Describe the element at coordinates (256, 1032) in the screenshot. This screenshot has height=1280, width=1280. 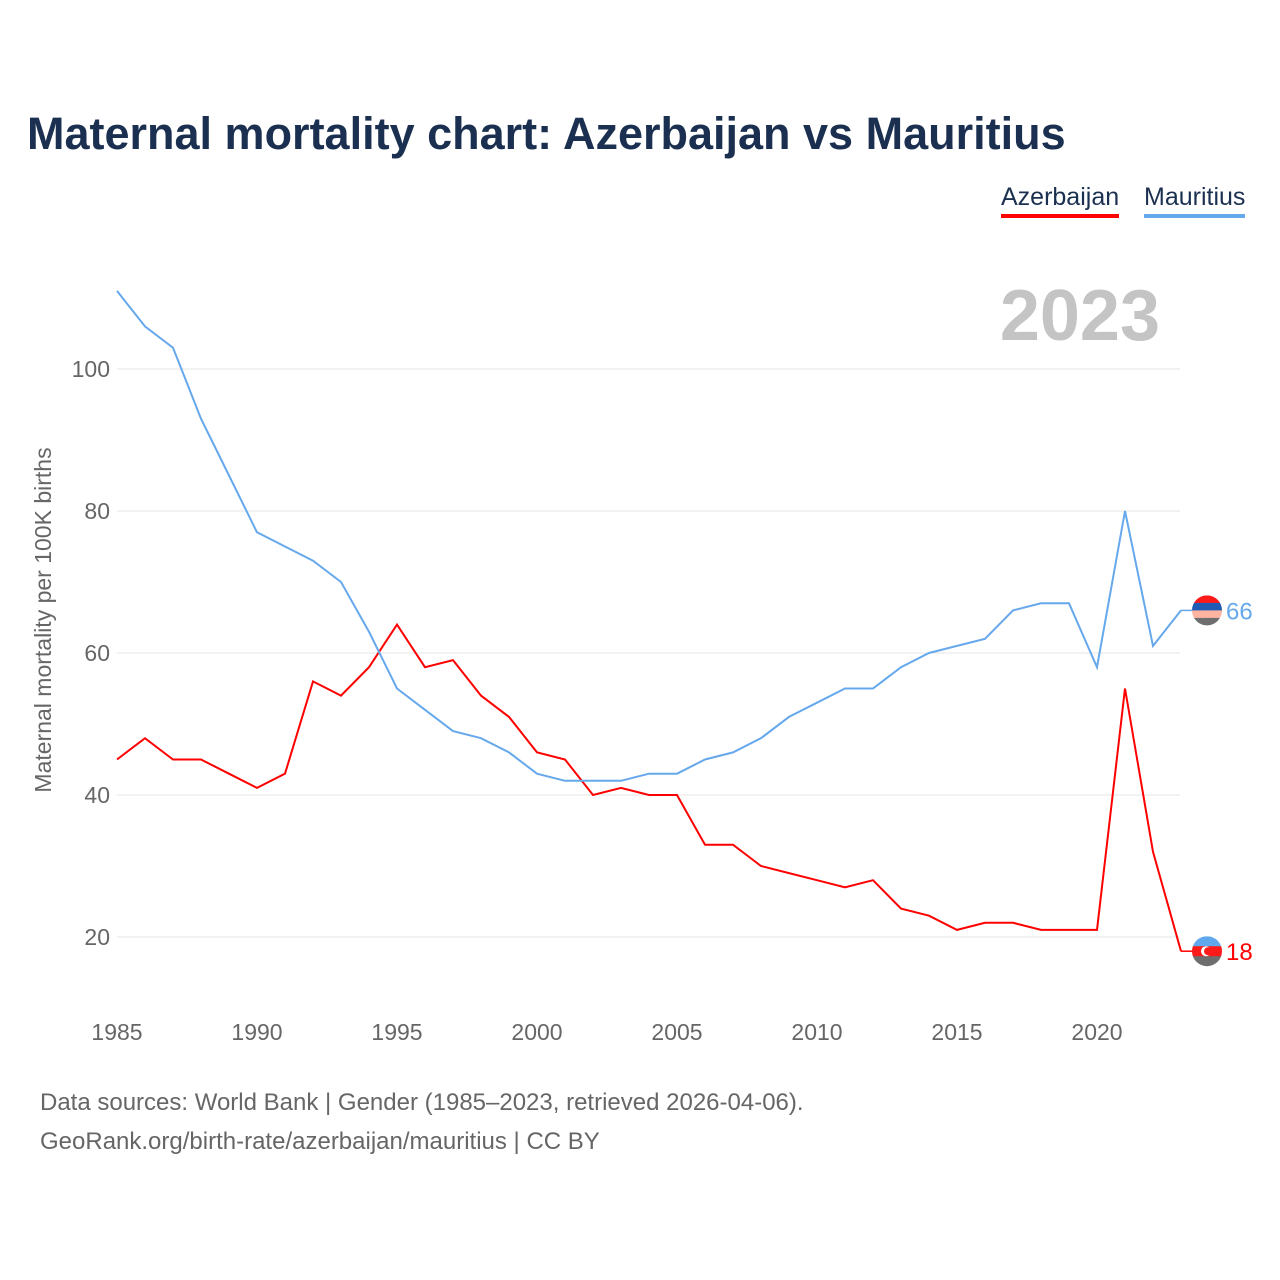
I see `x-tick-label: 1990` at that location.